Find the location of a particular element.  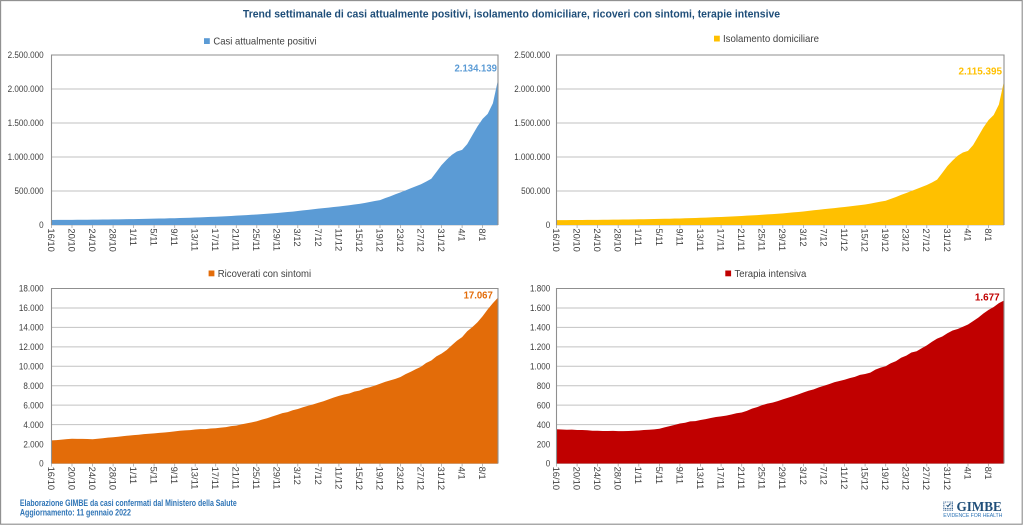

svg-text: 800 is located at coordinates (543, 386).